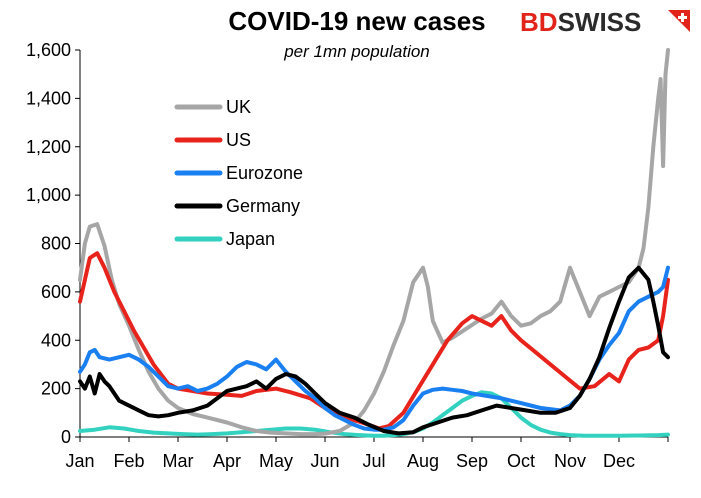 This screenshot has width=701, height=498. What do you see at coordinates (48, 195) in the screenshot?
I see `y-tick-label: 1,000` at bounding box center [48, 195].